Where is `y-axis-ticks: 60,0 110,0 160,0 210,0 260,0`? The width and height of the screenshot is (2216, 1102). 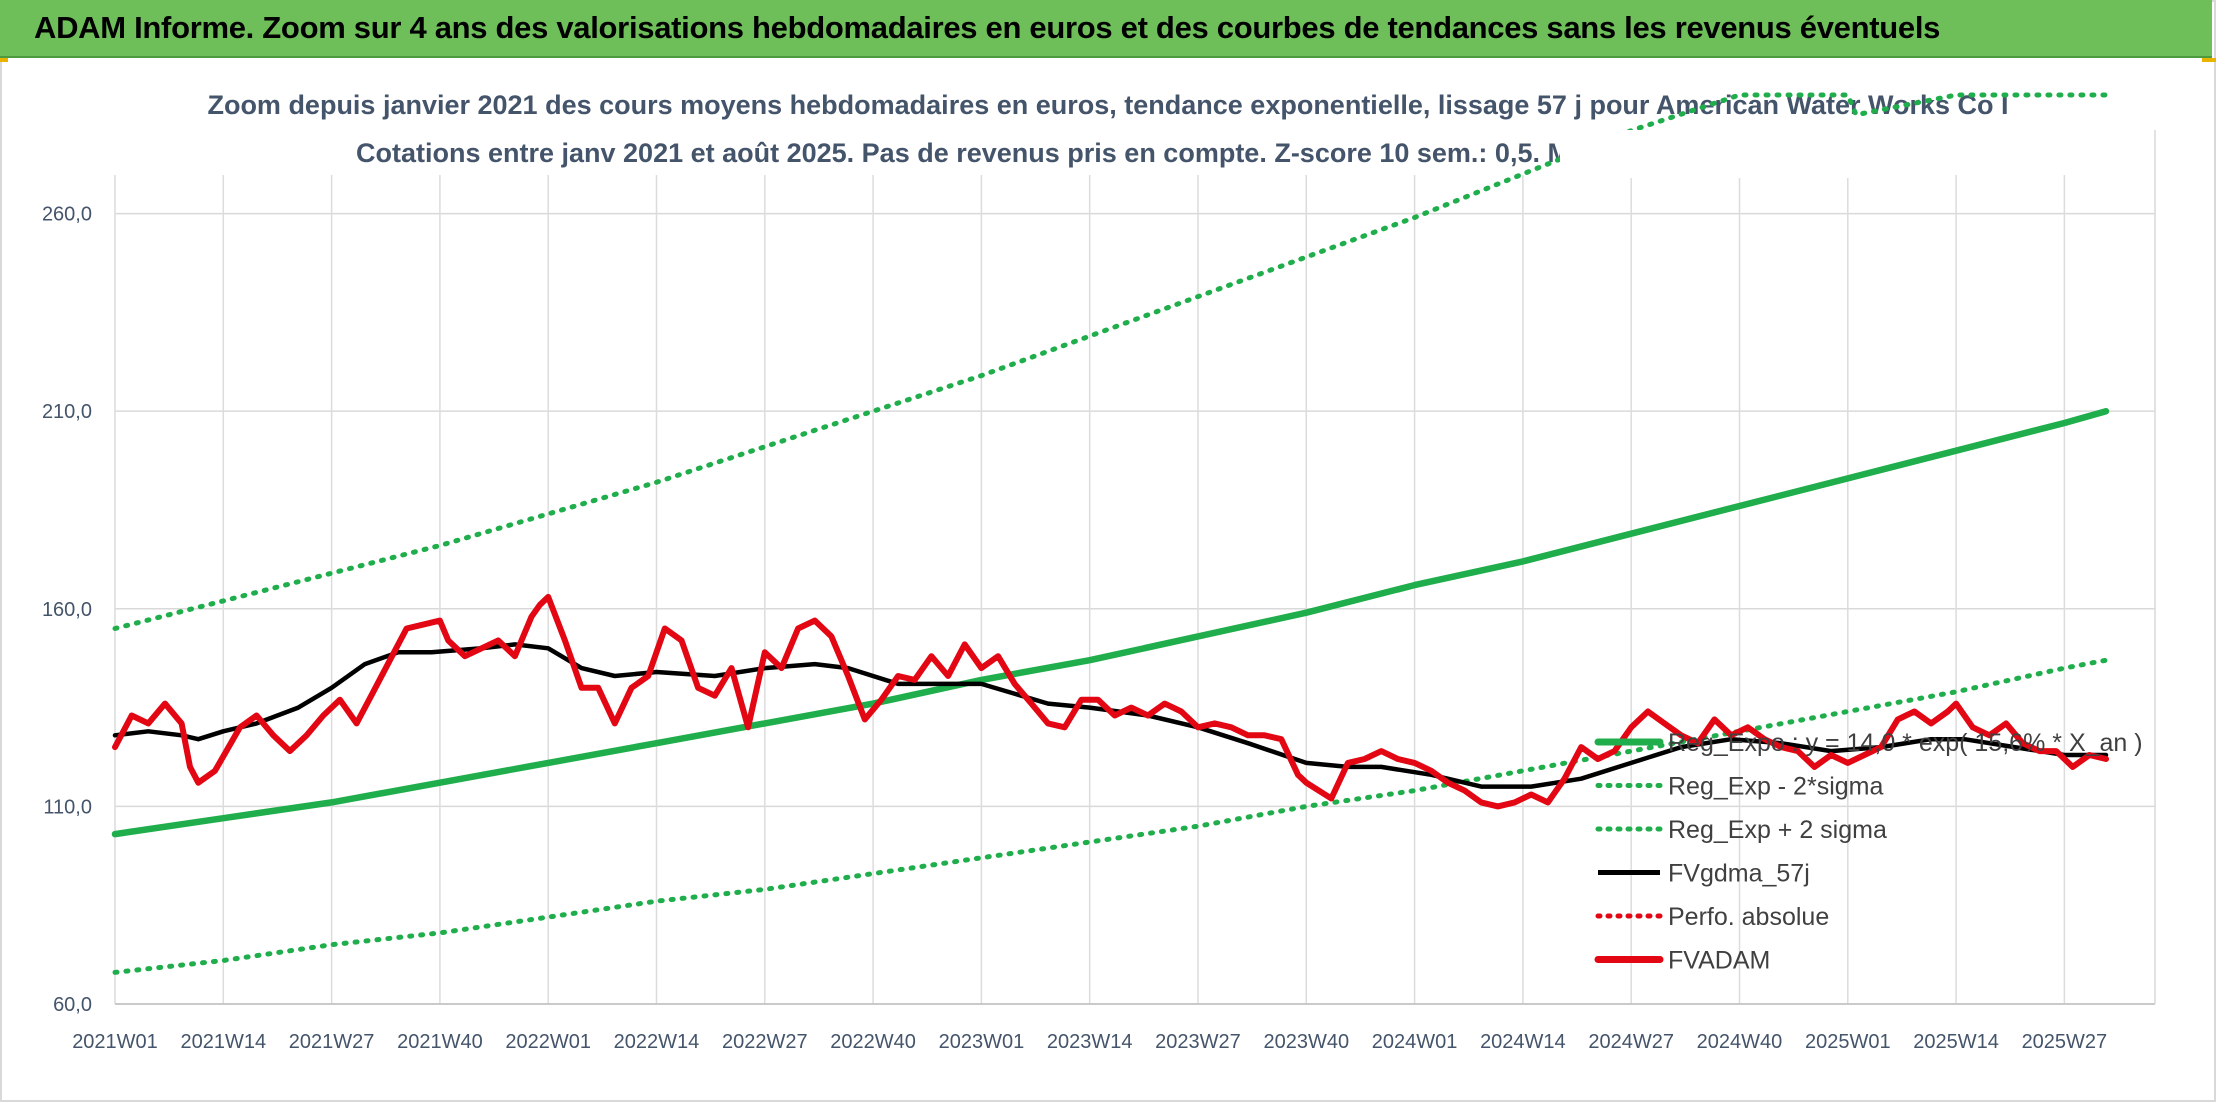
y-axis-ticks: 60,0 110,0 160,0 210,0 260,0 is located at coordinates (67, 610).